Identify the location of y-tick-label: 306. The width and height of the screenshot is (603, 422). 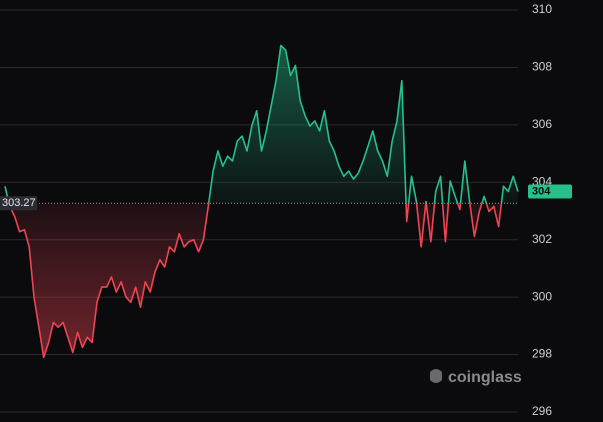
(542, 124).